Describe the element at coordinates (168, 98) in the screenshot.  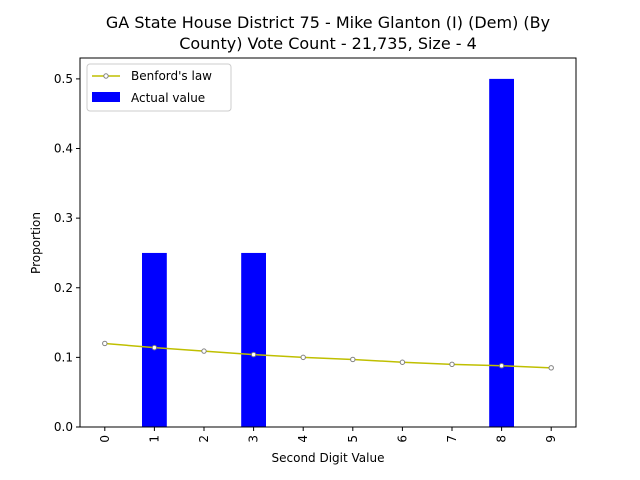
I see `legend-label-actual: Actual value` at that location.